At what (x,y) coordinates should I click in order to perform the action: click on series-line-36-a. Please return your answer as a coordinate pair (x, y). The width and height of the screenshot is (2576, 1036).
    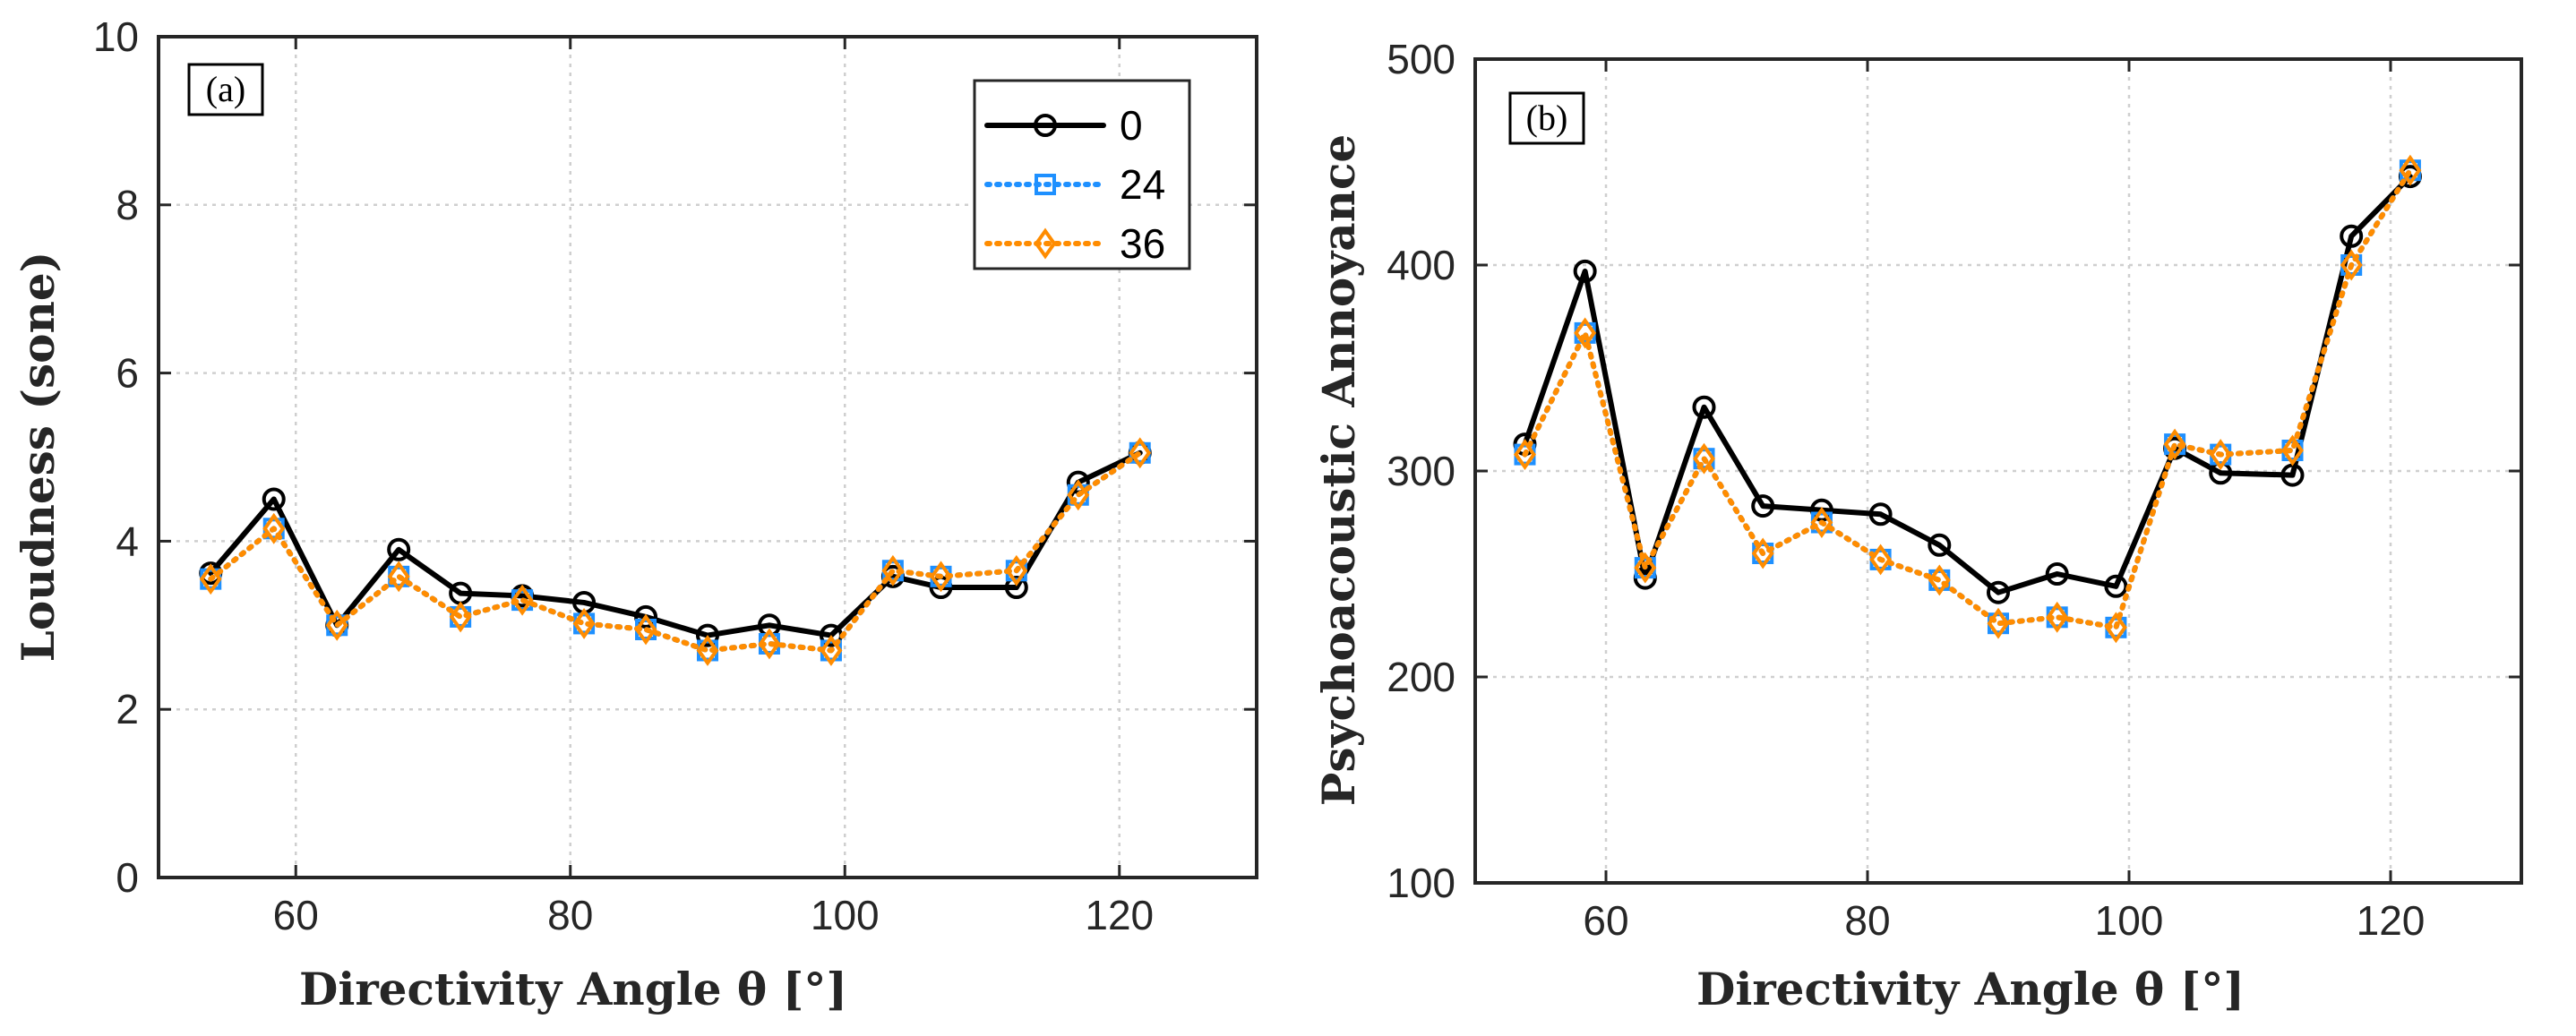
    Looking at the image, I should click on (675, 552).